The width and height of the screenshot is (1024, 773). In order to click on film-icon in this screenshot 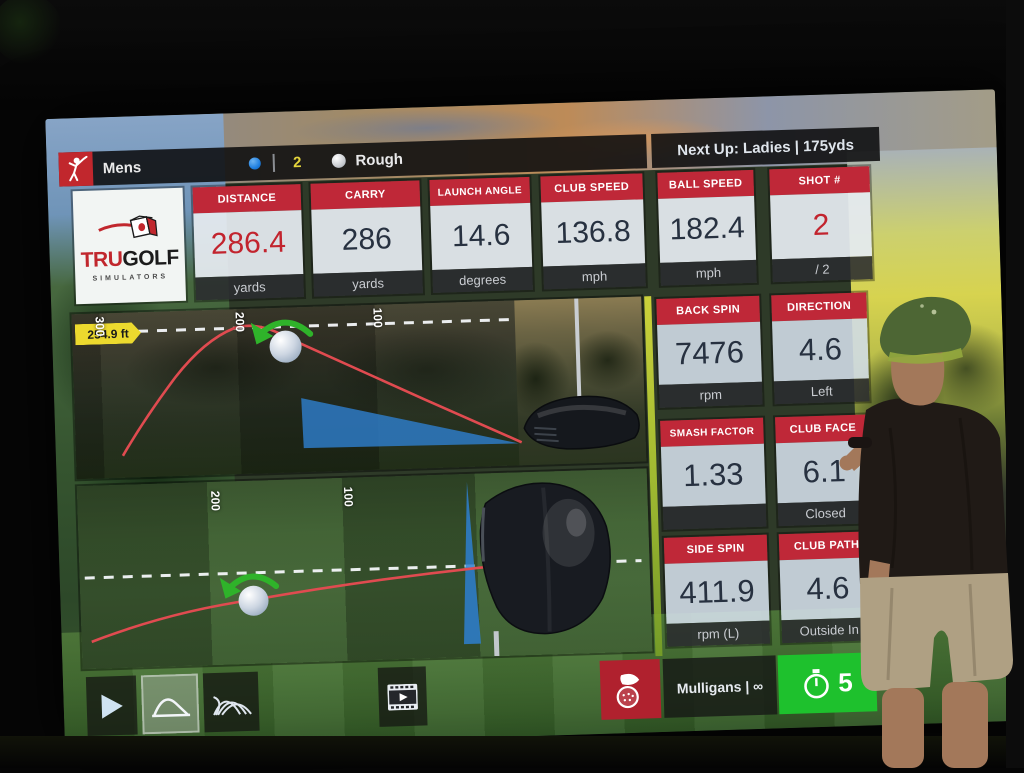, I will do `click(402, 696)`.